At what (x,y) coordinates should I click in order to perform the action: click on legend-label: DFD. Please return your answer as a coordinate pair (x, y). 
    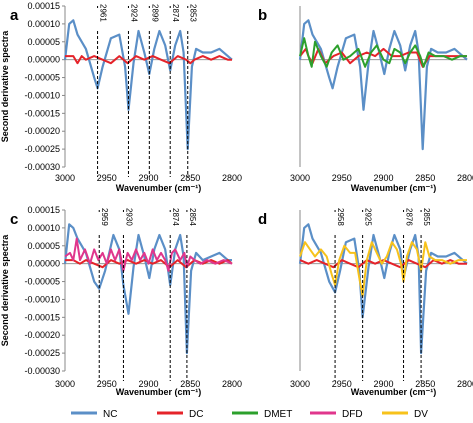
    Looking at the image, I should click on (352, 414).